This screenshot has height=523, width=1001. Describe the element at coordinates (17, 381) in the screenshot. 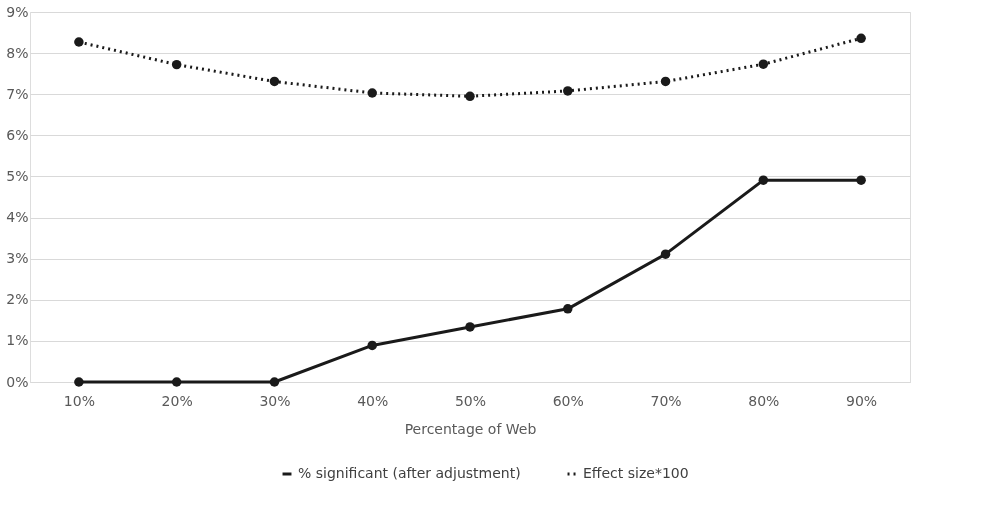

I see `y-tick-label: 0%` at that location.